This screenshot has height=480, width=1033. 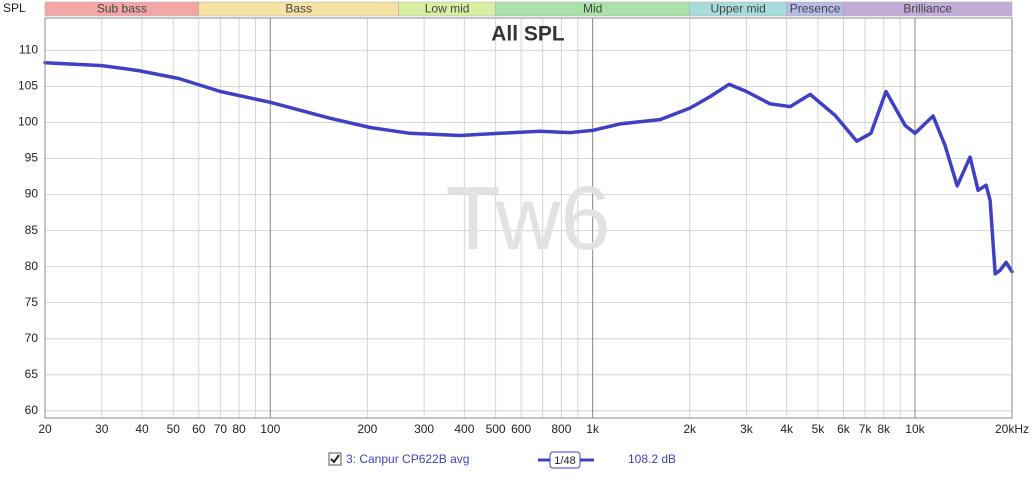 I want to click on y-tick-label: 70, so click(x=32, y=338).